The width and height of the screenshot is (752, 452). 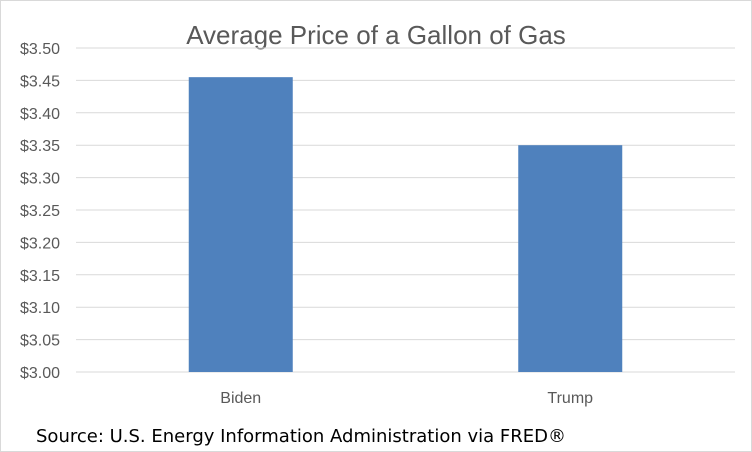 I want to click on chart-title: Average Price of a Gallon of Gas, so click(x=376, y=35).